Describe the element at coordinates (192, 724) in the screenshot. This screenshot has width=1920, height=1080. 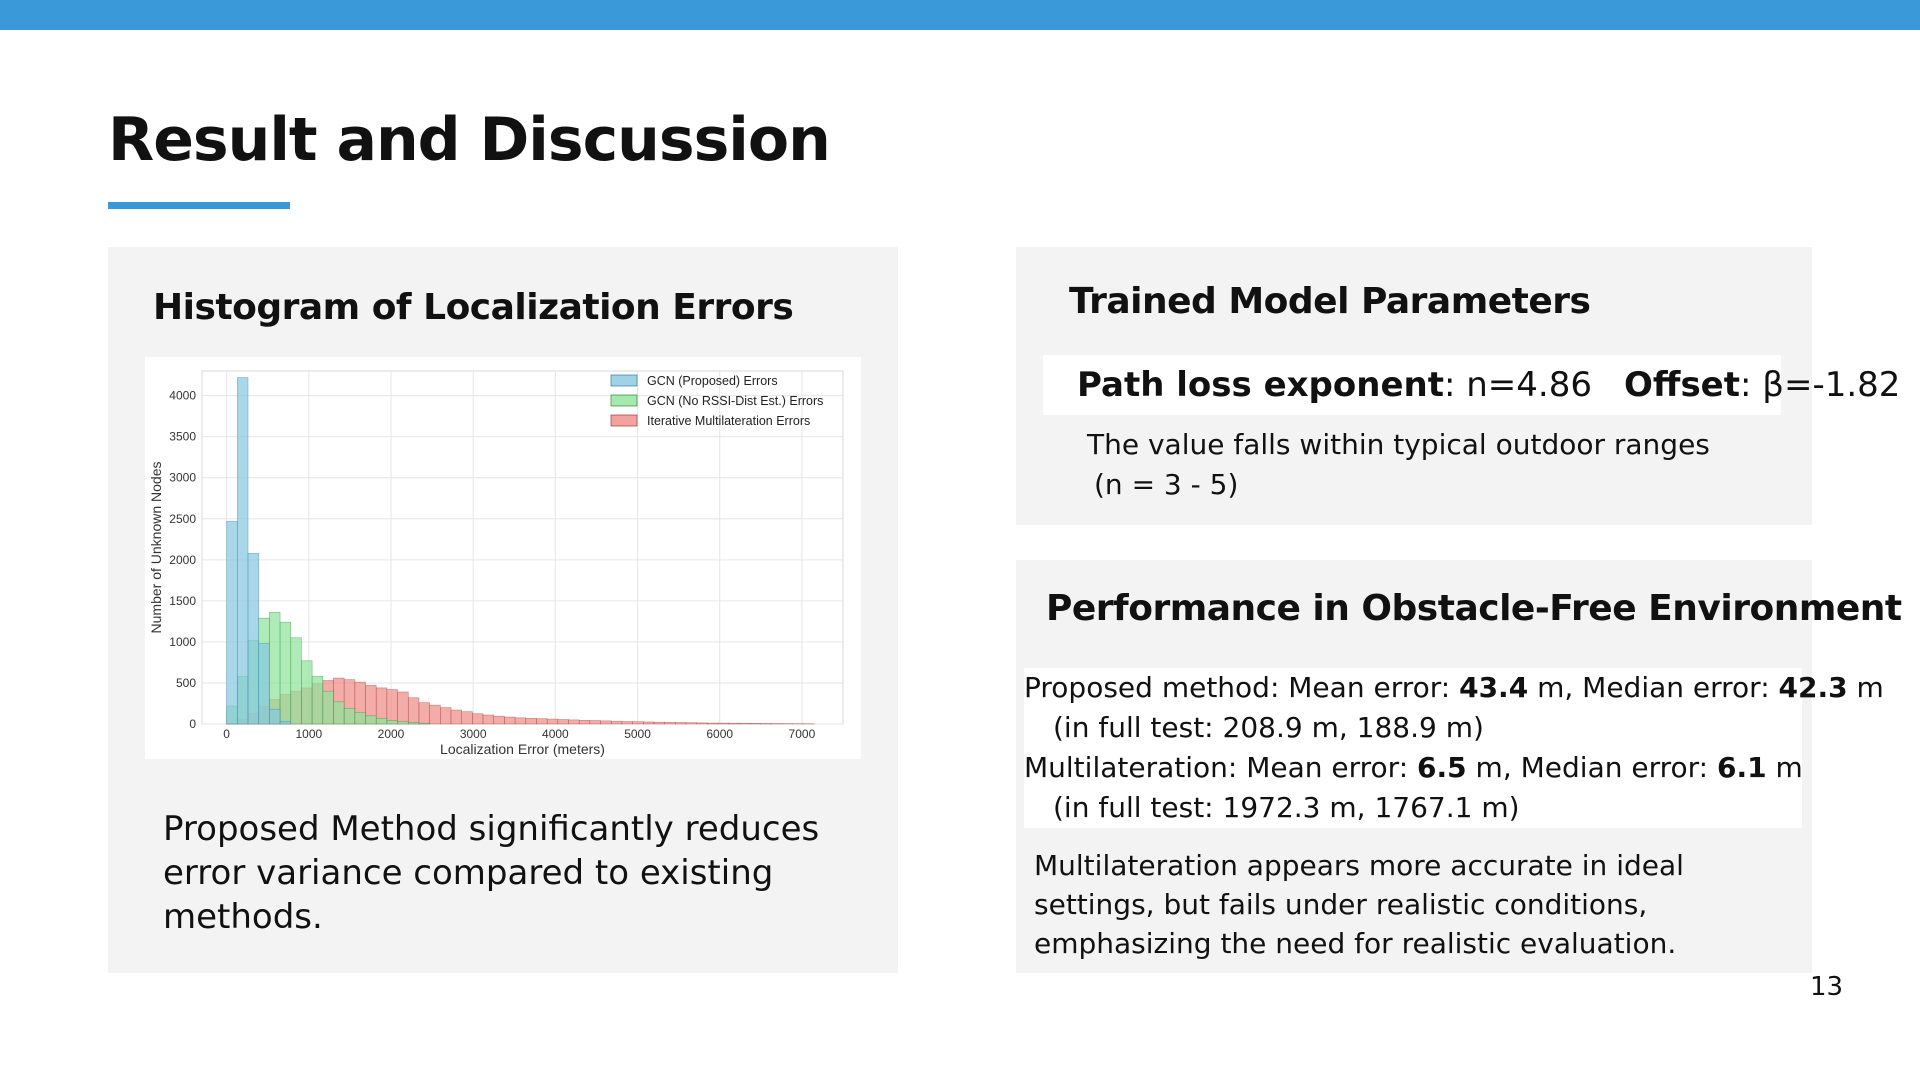
I see `y-tick-label: 0` at that location.